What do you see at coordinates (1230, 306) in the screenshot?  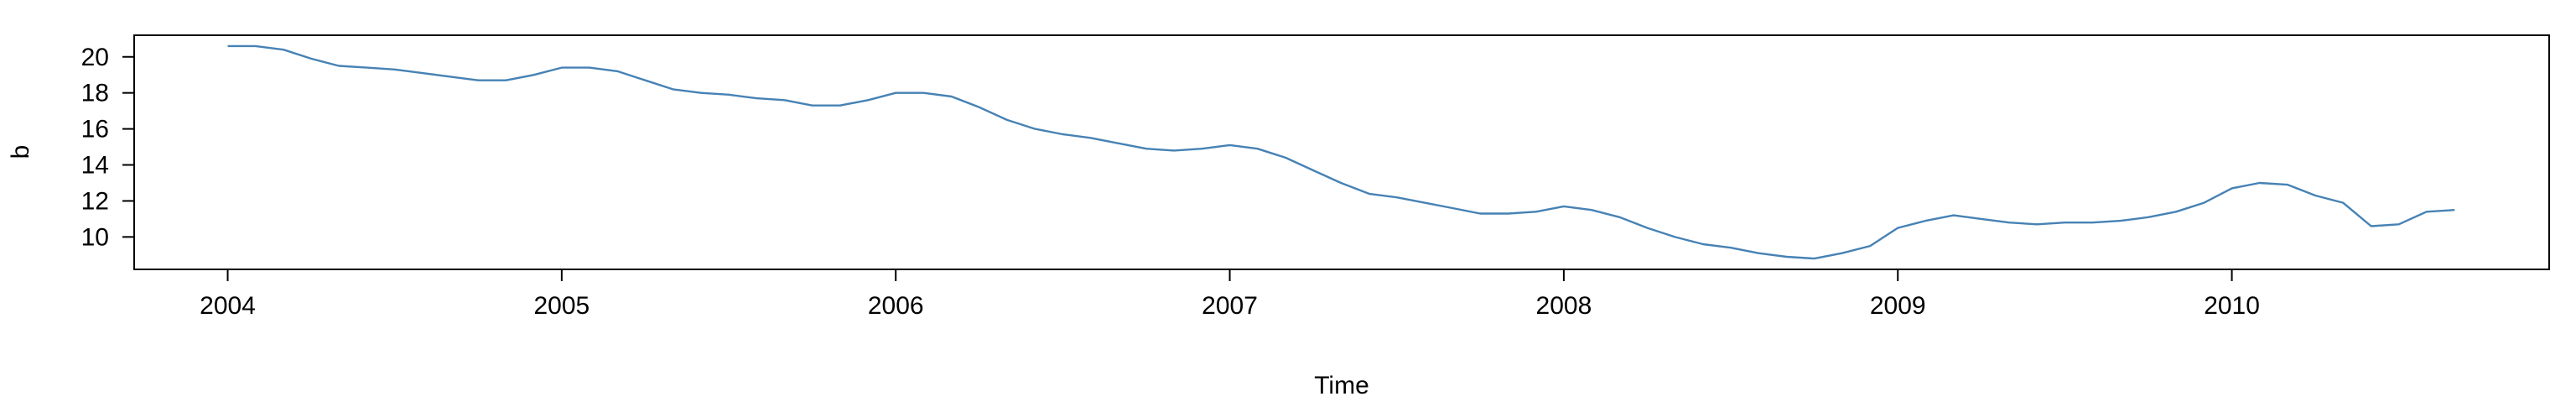 I see `x-tick-label: 2007` at bounding box center [1230, 306].